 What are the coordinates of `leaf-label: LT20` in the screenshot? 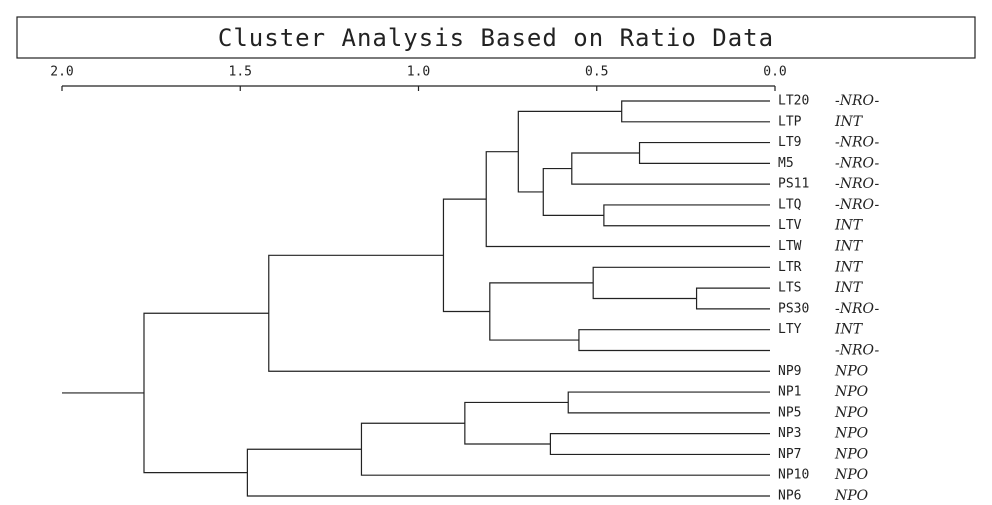 It's located at (793, 101).